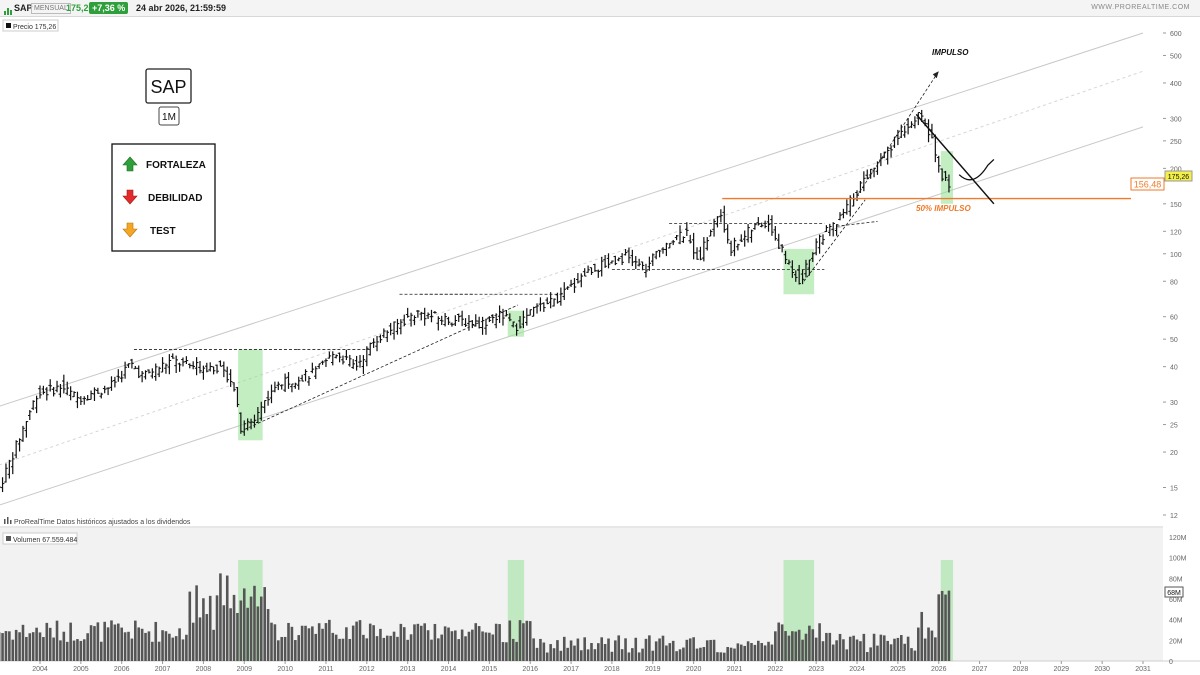 The image size is (1200, 675). I want to click on last-price-tag: 175,26, so click(1178, 176).